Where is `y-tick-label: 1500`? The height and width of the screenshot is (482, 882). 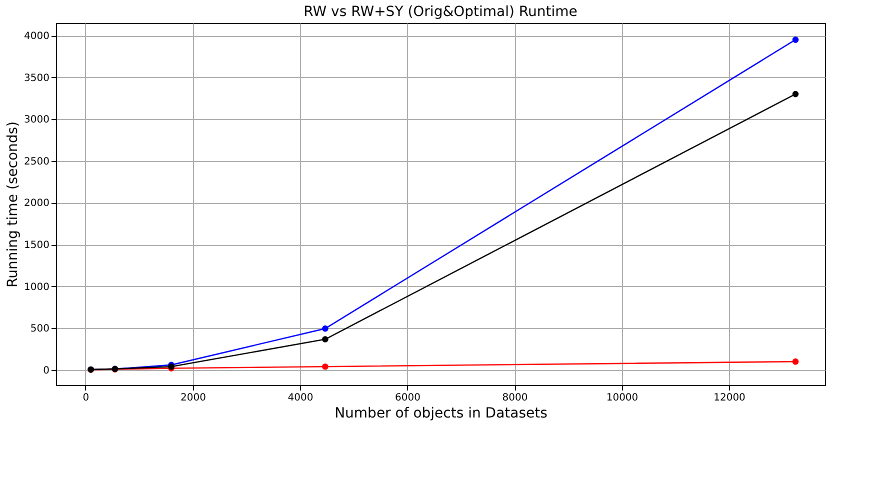
y-tick-label: 1500 is located at coordinates (37, 246).